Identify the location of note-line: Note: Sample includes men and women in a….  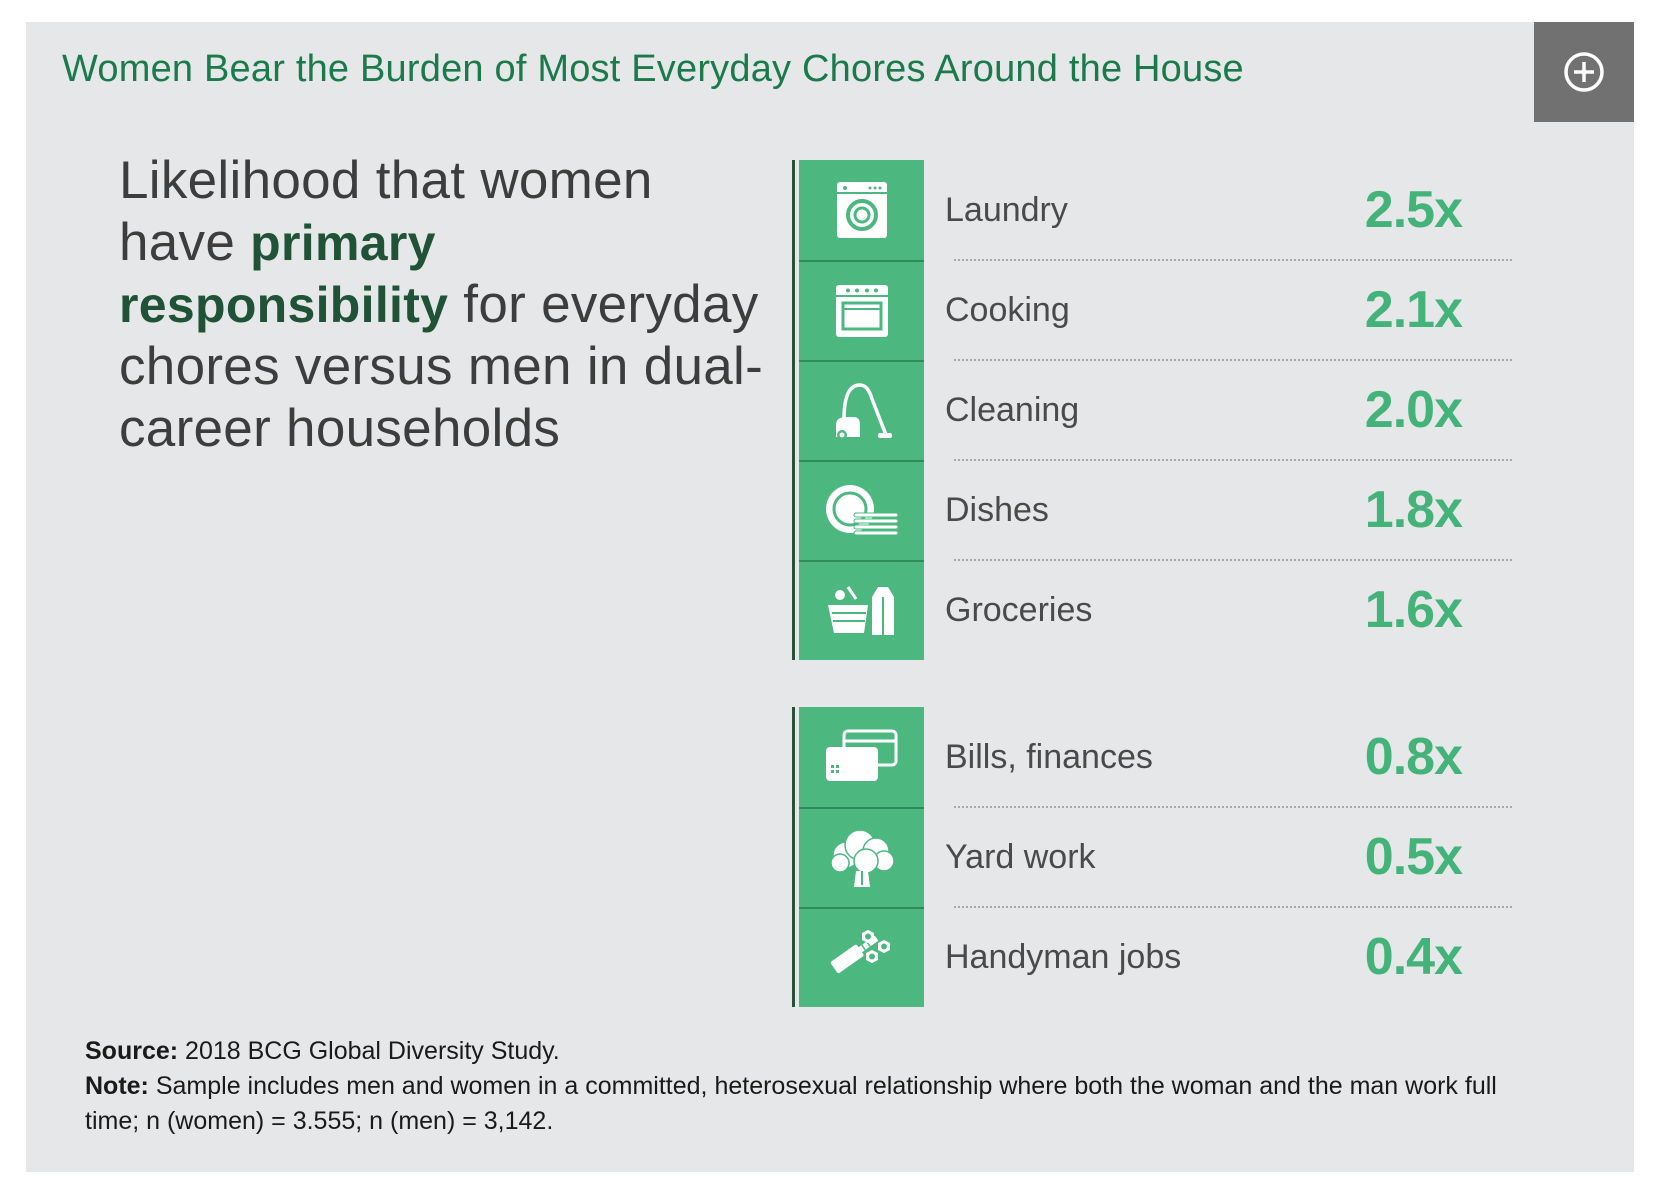
(795, 1104).